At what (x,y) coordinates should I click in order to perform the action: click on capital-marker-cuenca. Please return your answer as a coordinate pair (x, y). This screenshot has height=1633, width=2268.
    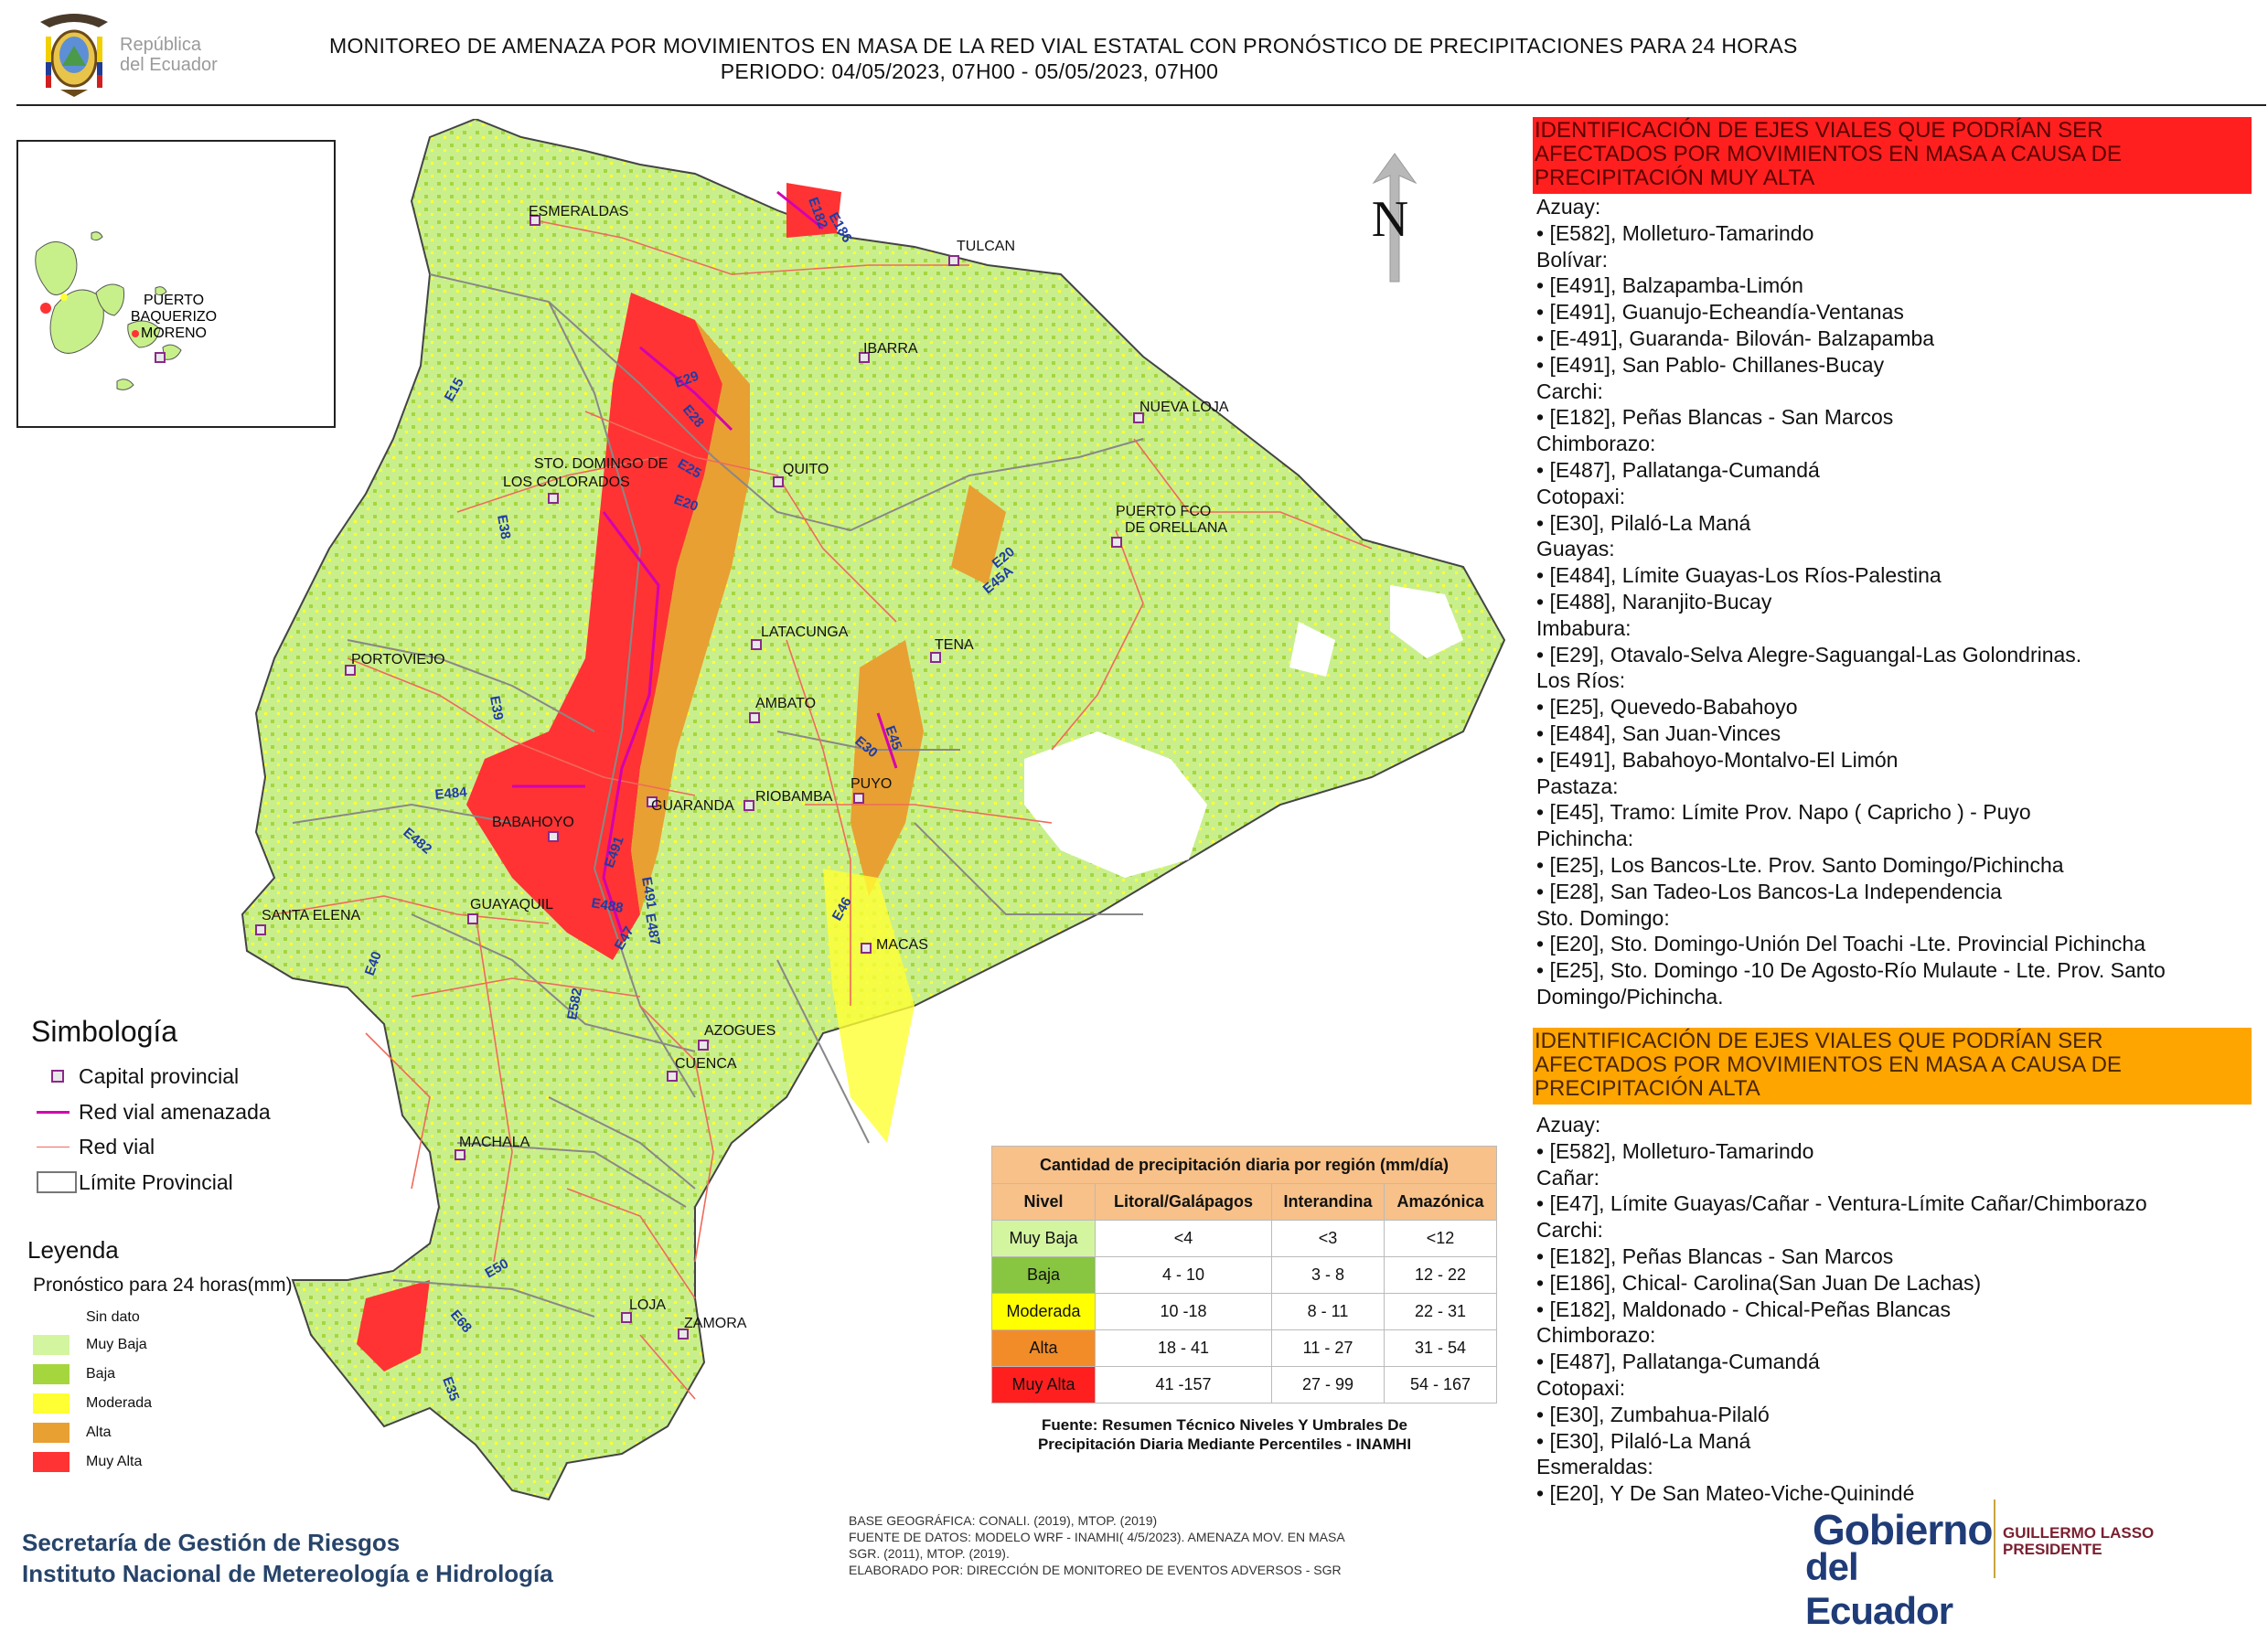
    Looking at the image, I should click on (672, 1076).